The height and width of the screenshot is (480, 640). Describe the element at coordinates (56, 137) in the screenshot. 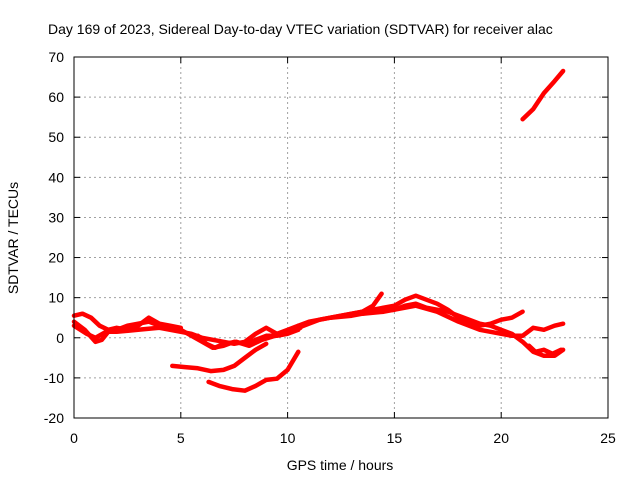

I see `y-tick-label: 50` at that location.